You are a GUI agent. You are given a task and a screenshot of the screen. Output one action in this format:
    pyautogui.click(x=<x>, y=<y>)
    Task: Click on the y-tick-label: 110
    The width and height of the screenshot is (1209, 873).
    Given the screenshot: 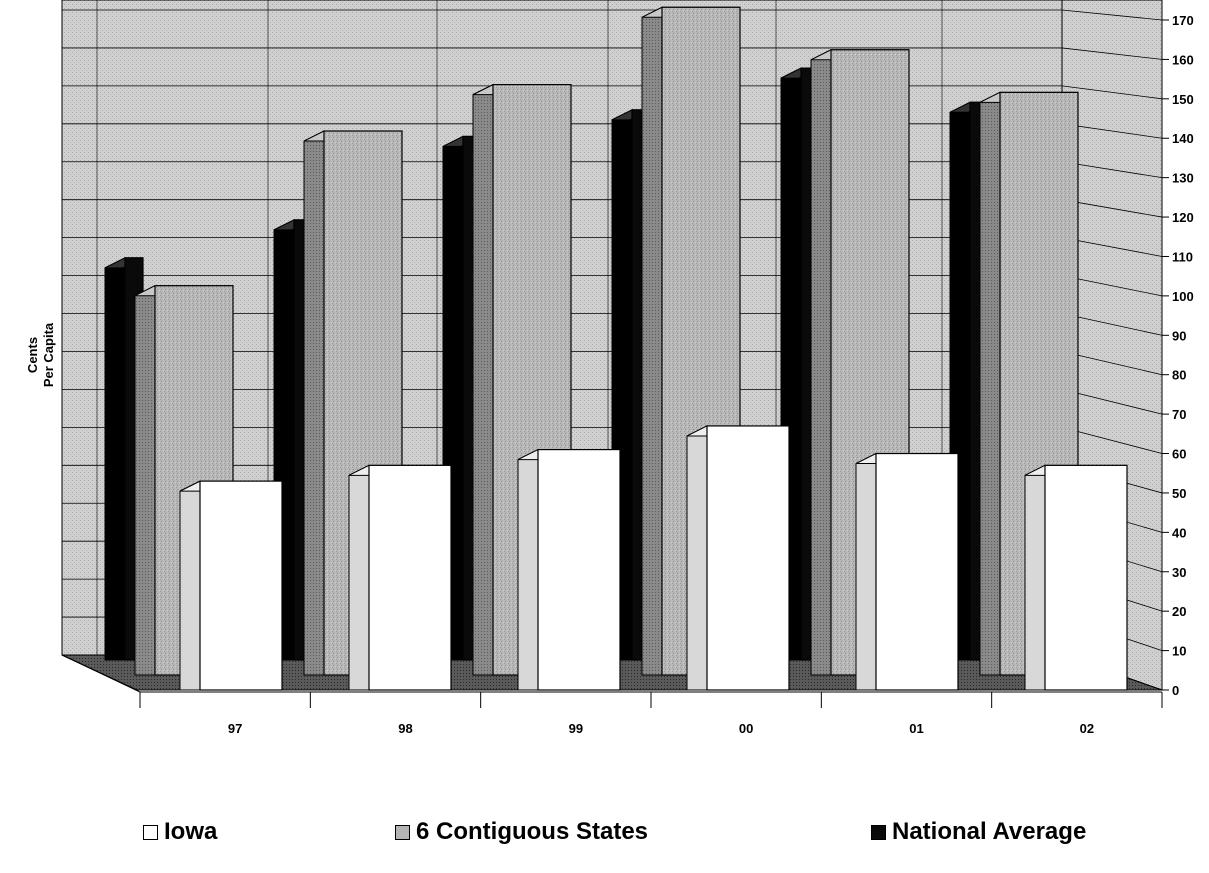 What is the action you would take?
    pyautogui.click(x=1182, y=256)
    